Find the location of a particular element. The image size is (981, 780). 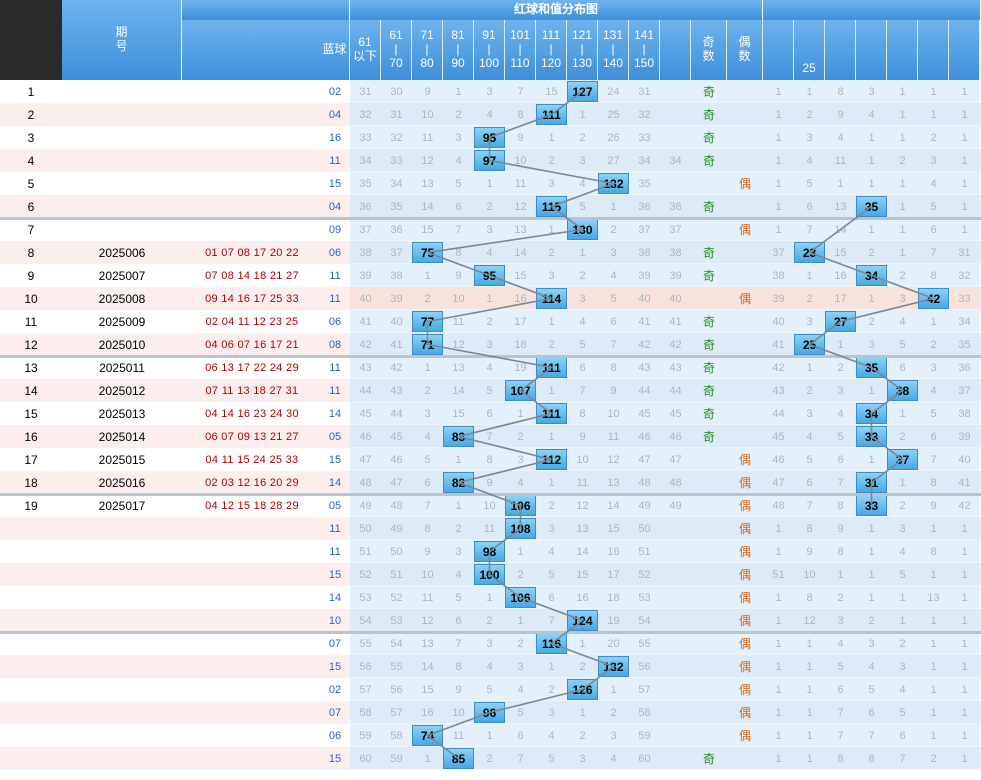

row-red-balls: 04 12 15 18 28 29 is located at coordinates (252, 505).